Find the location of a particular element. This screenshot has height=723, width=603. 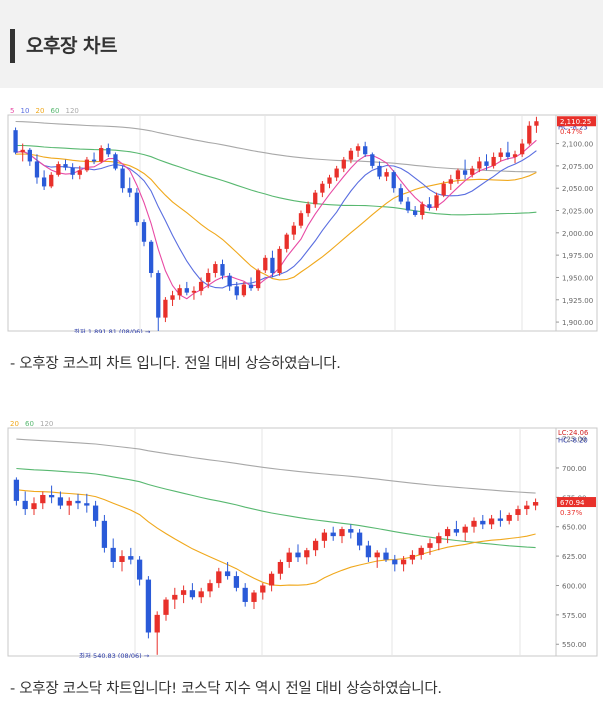

info-label: LC:24.06 is located at coordinates (573, 433).